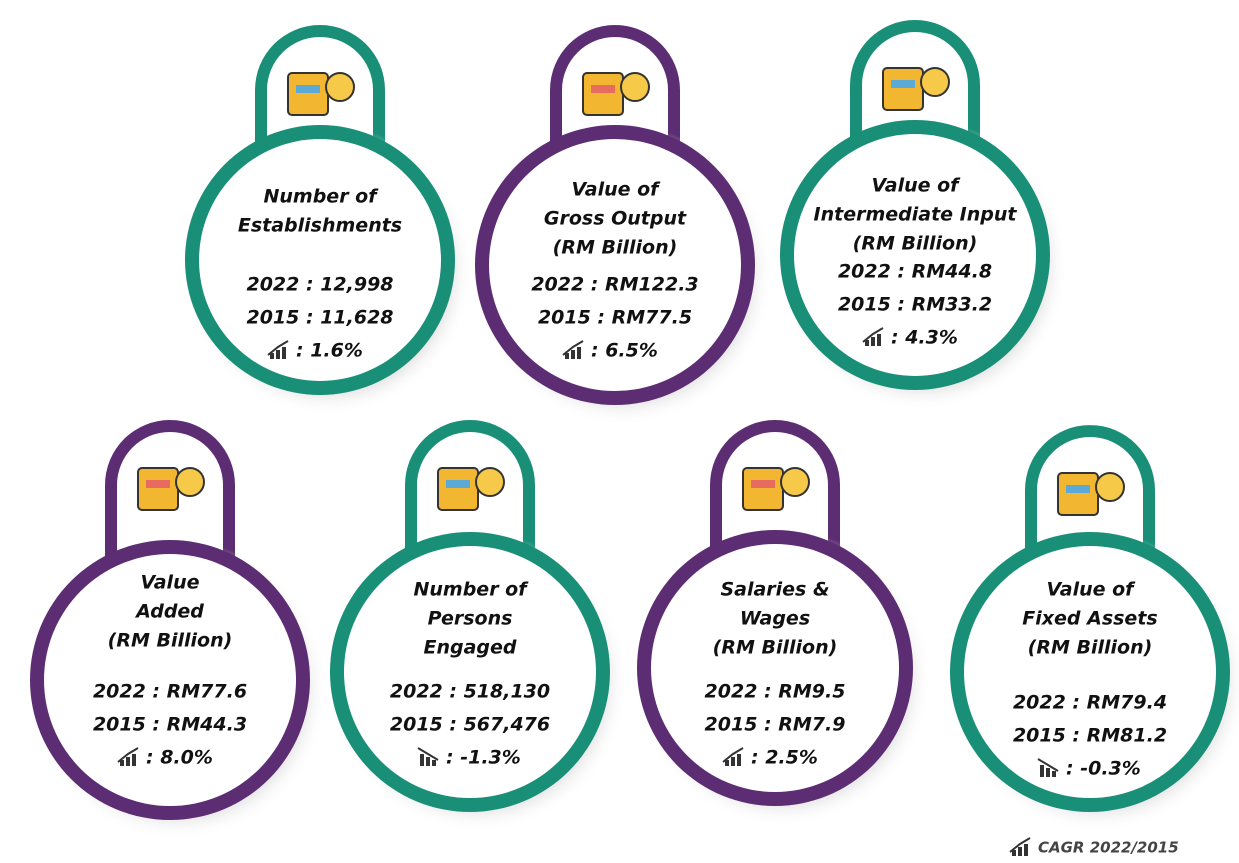 The width and height of the screenshot is (1239, 863). I want to click on card-title: Salaries &, so click(774, 590).